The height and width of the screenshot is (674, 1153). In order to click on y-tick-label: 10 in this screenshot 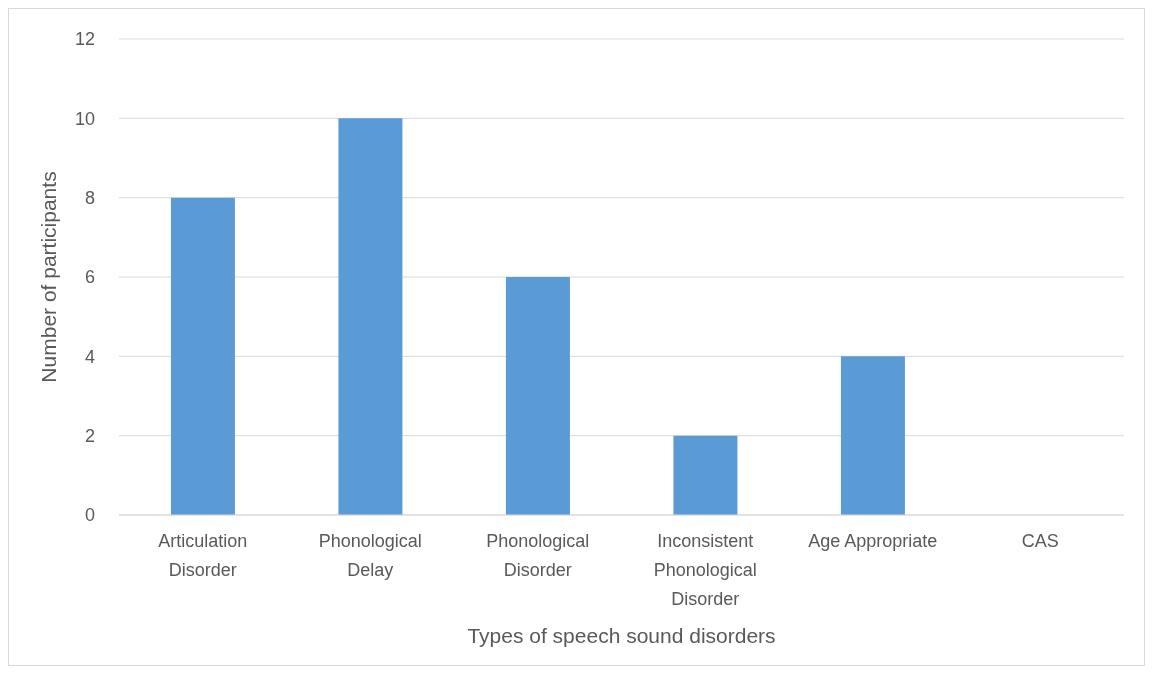, I will do `click(84, 118)`.